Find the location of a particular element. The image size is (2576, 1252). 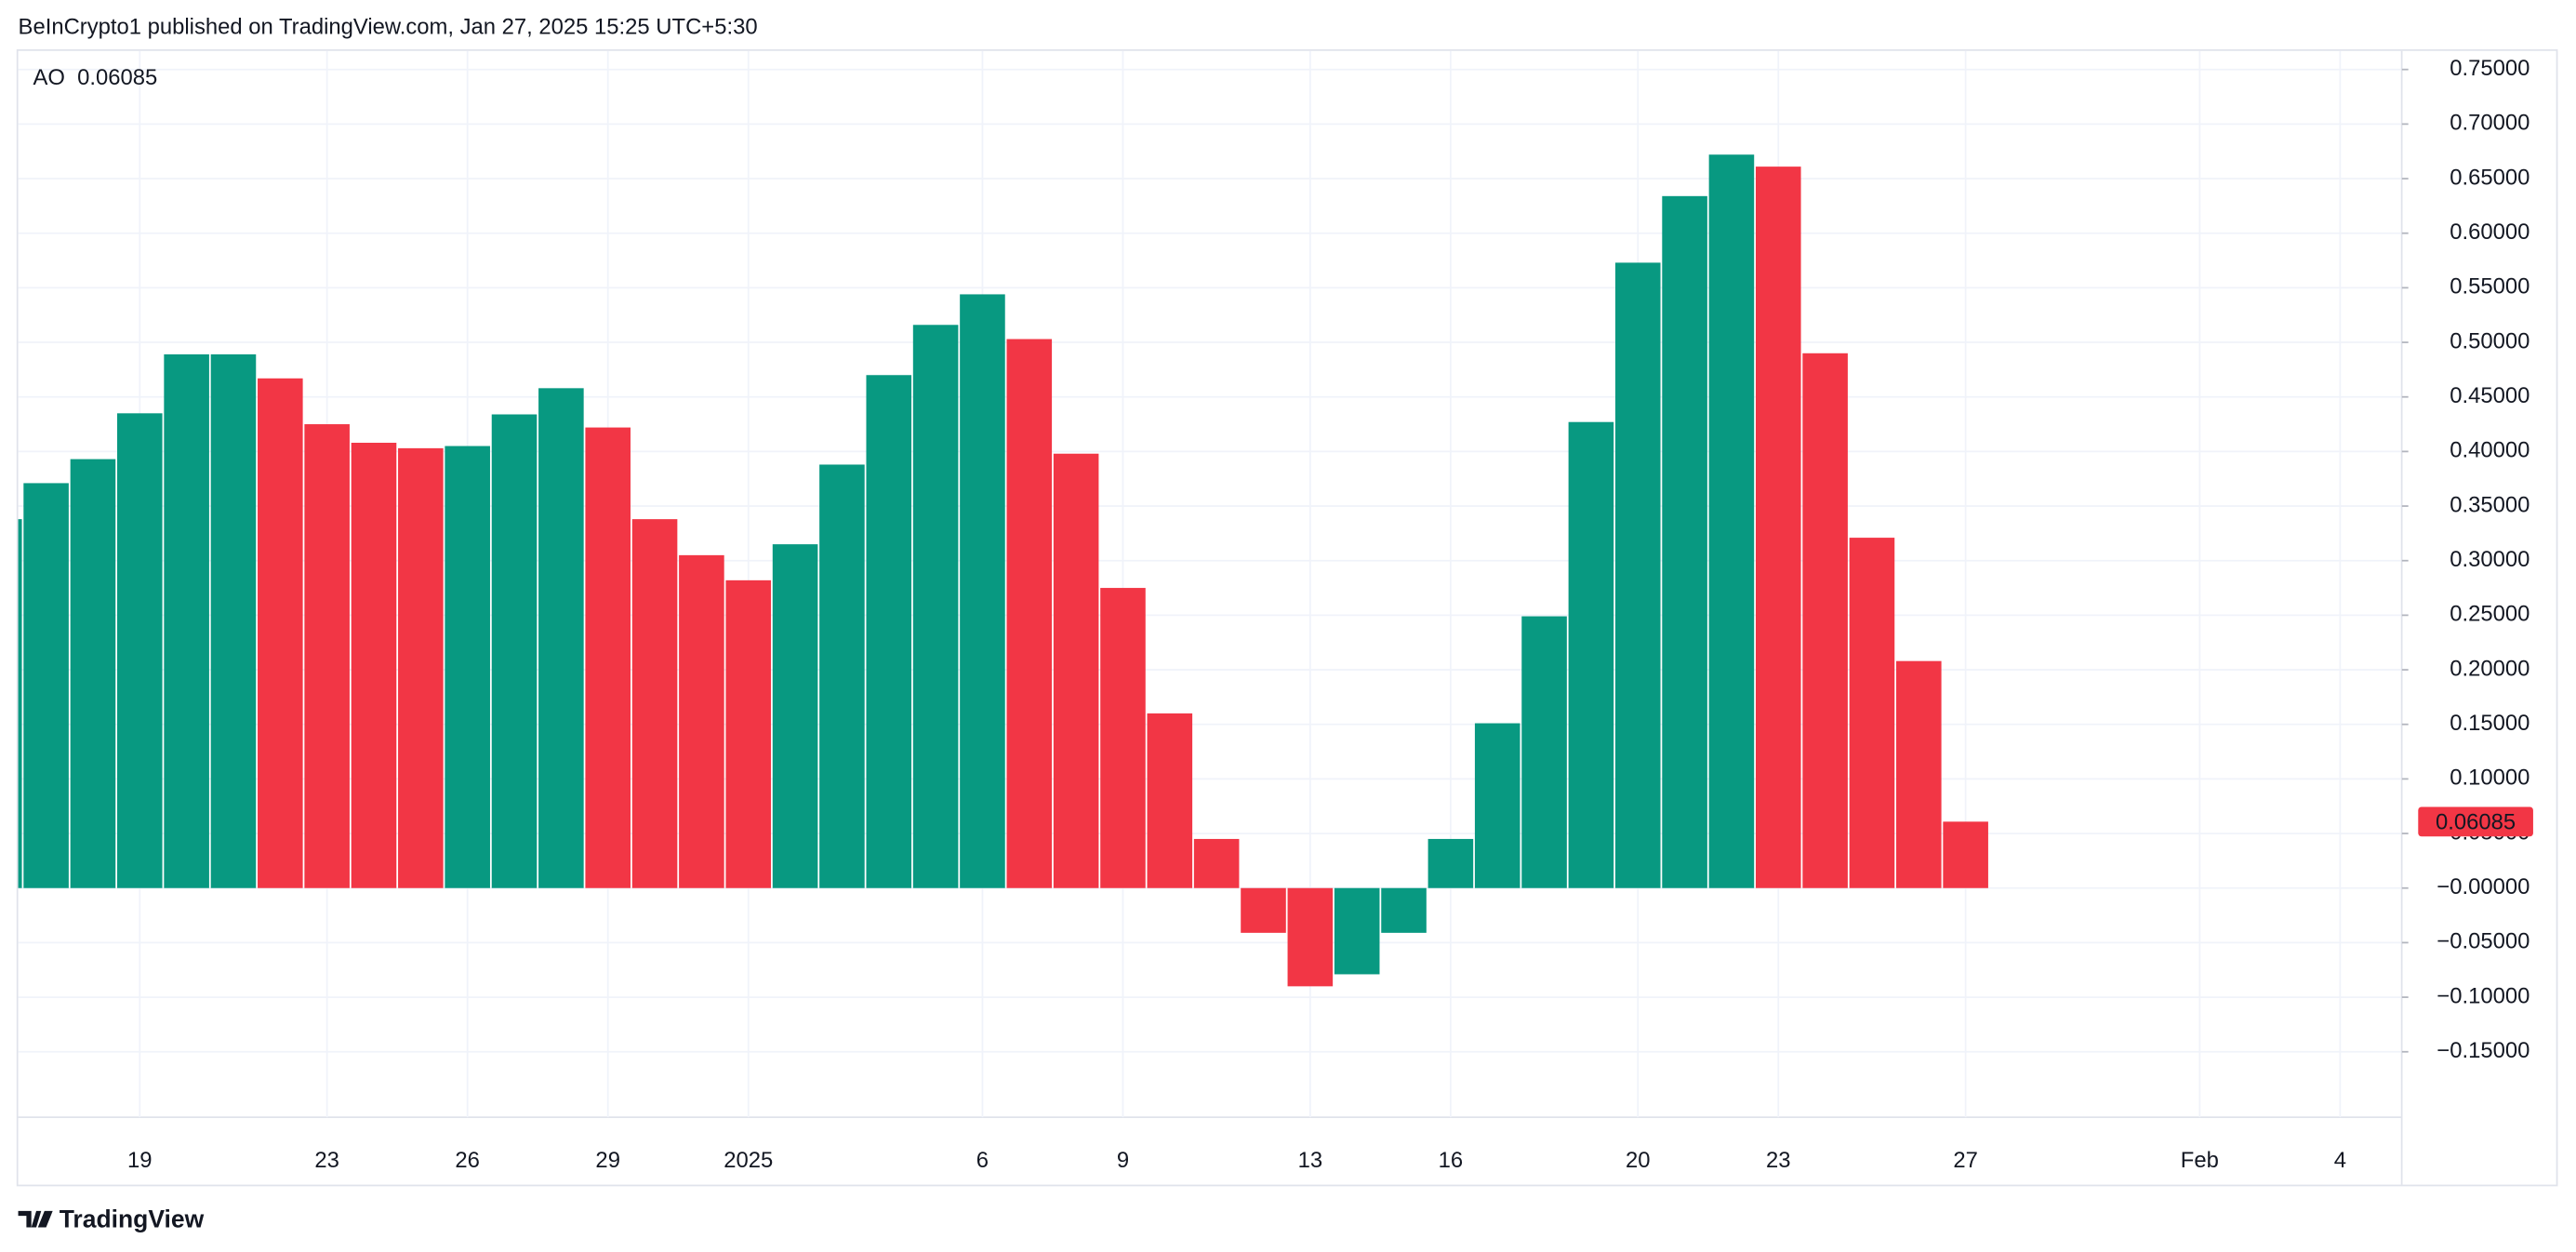

y-tick-label: 0.70000 is located at coordinates (2490, 123).